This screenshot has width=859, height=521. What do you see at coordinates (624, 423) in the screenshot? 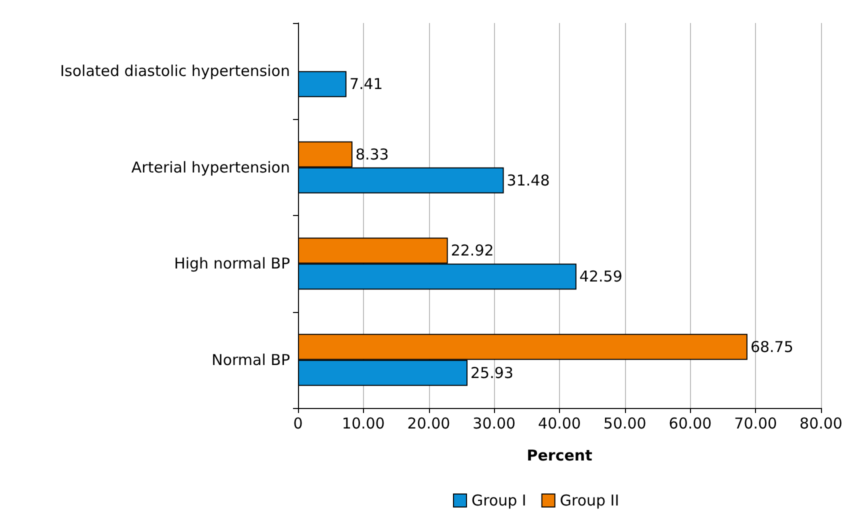
I see `x-tick-label: 50.00` at bounding box center [624, 423].